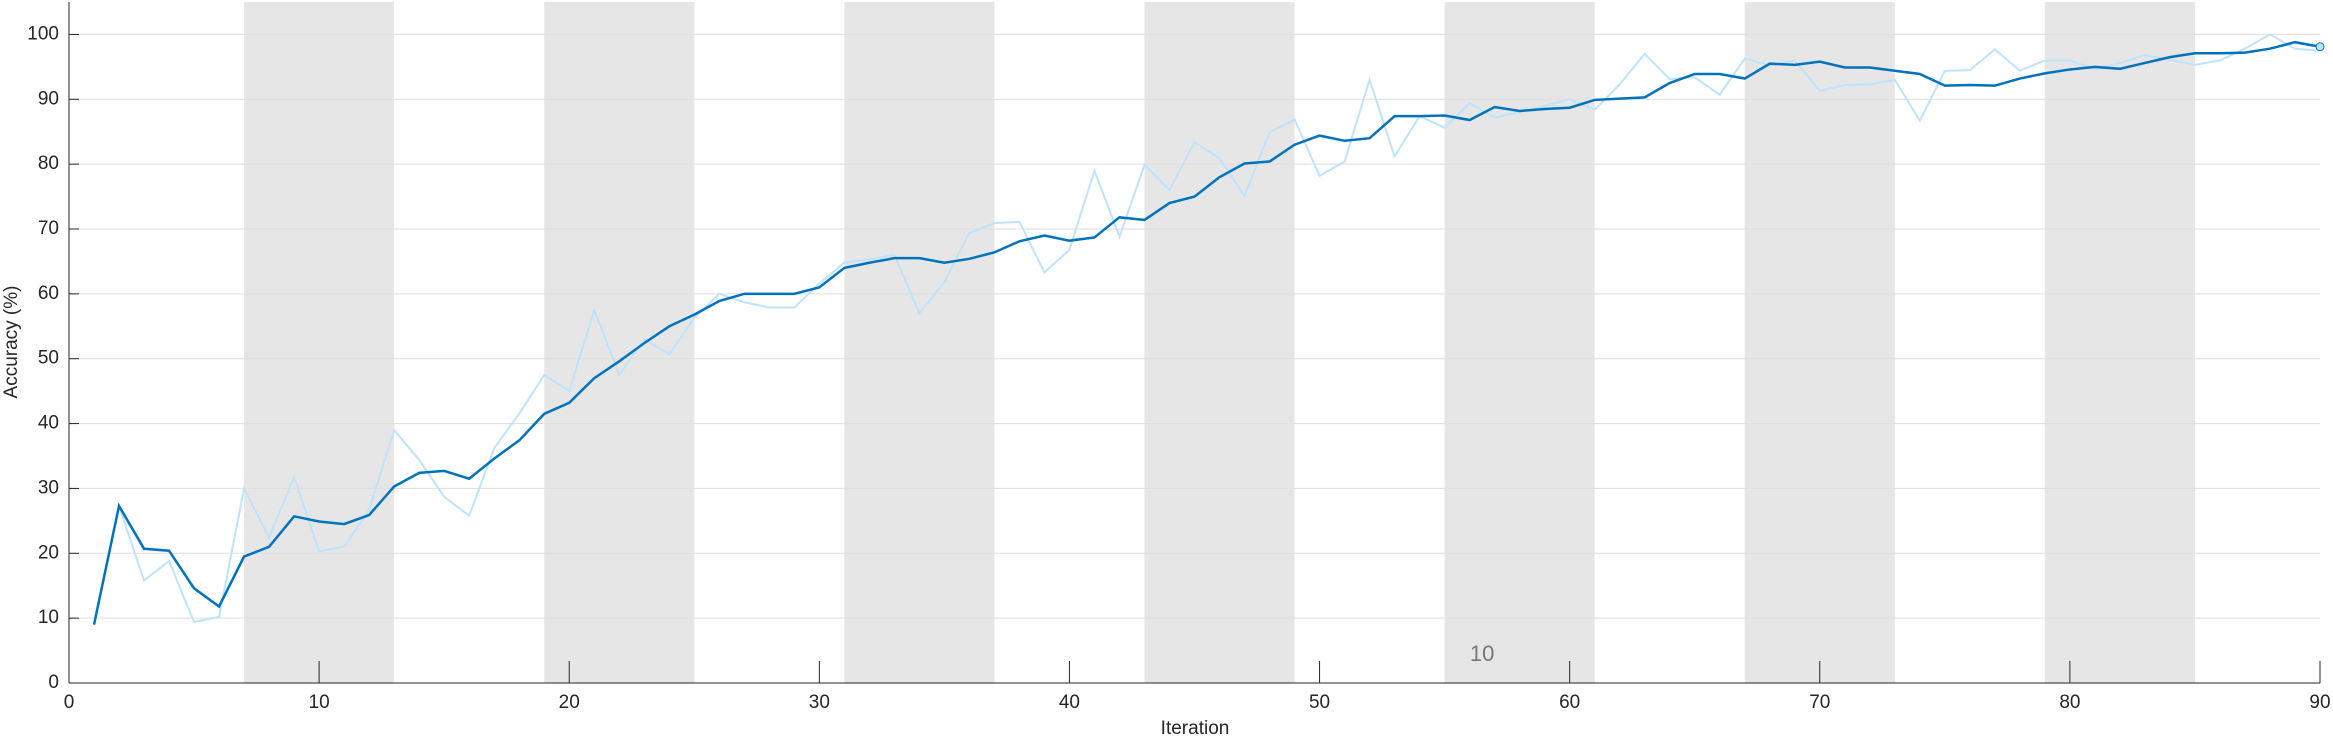 The width and height of the screenshot is (2333, 739). Describe the element at coordinates (48, 293) in the screenshot. I see `y-tick-label: 60` at that location.